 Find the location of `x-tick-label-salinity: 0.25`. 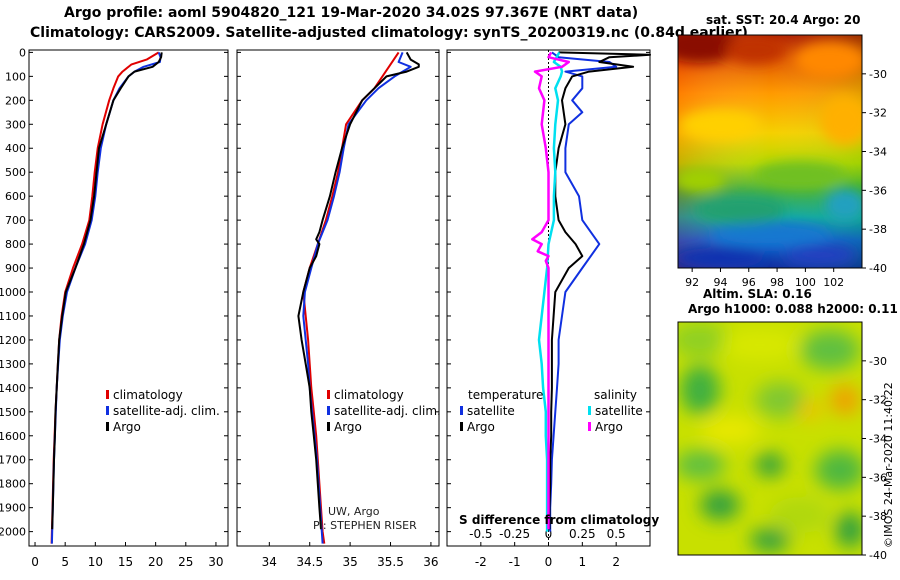

x-tick-label-salinity: 0.25 is located at coordinates (582, 534).